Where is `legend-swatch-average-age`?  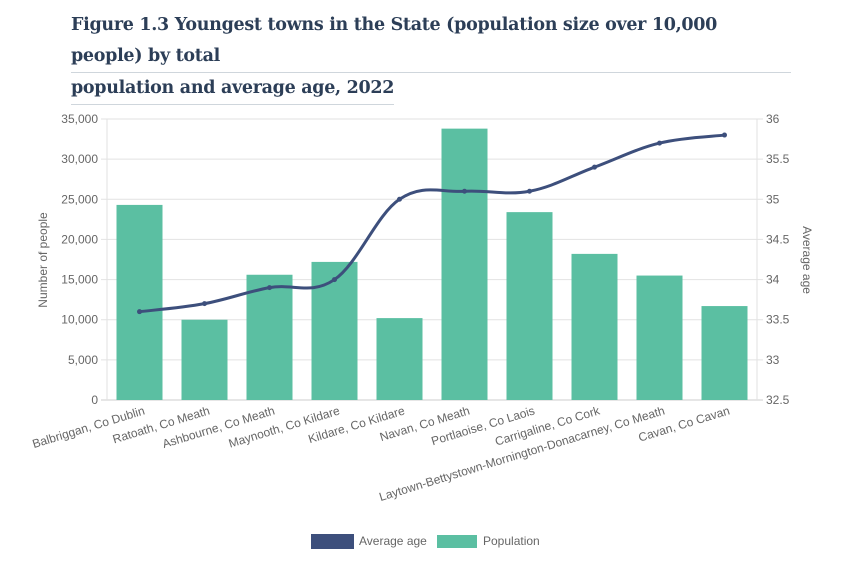
legend-swatch-average-age is located at coordinates (332, 541).